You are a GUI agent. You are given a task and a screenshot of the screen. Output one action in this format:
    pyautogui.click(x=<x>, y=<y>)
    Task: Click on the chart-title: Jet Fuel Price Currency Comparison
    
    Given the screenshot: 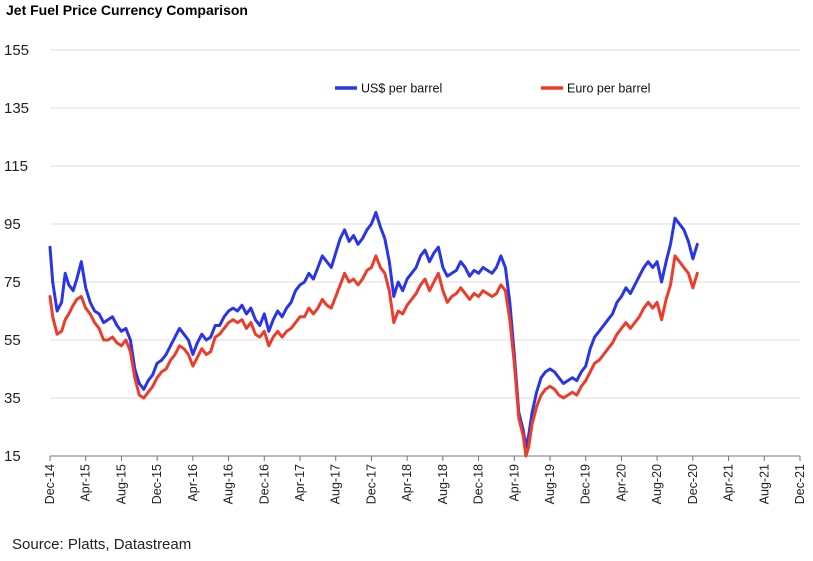 What is the action you would take?
    pyautogui.click(x=127, y=10)
    